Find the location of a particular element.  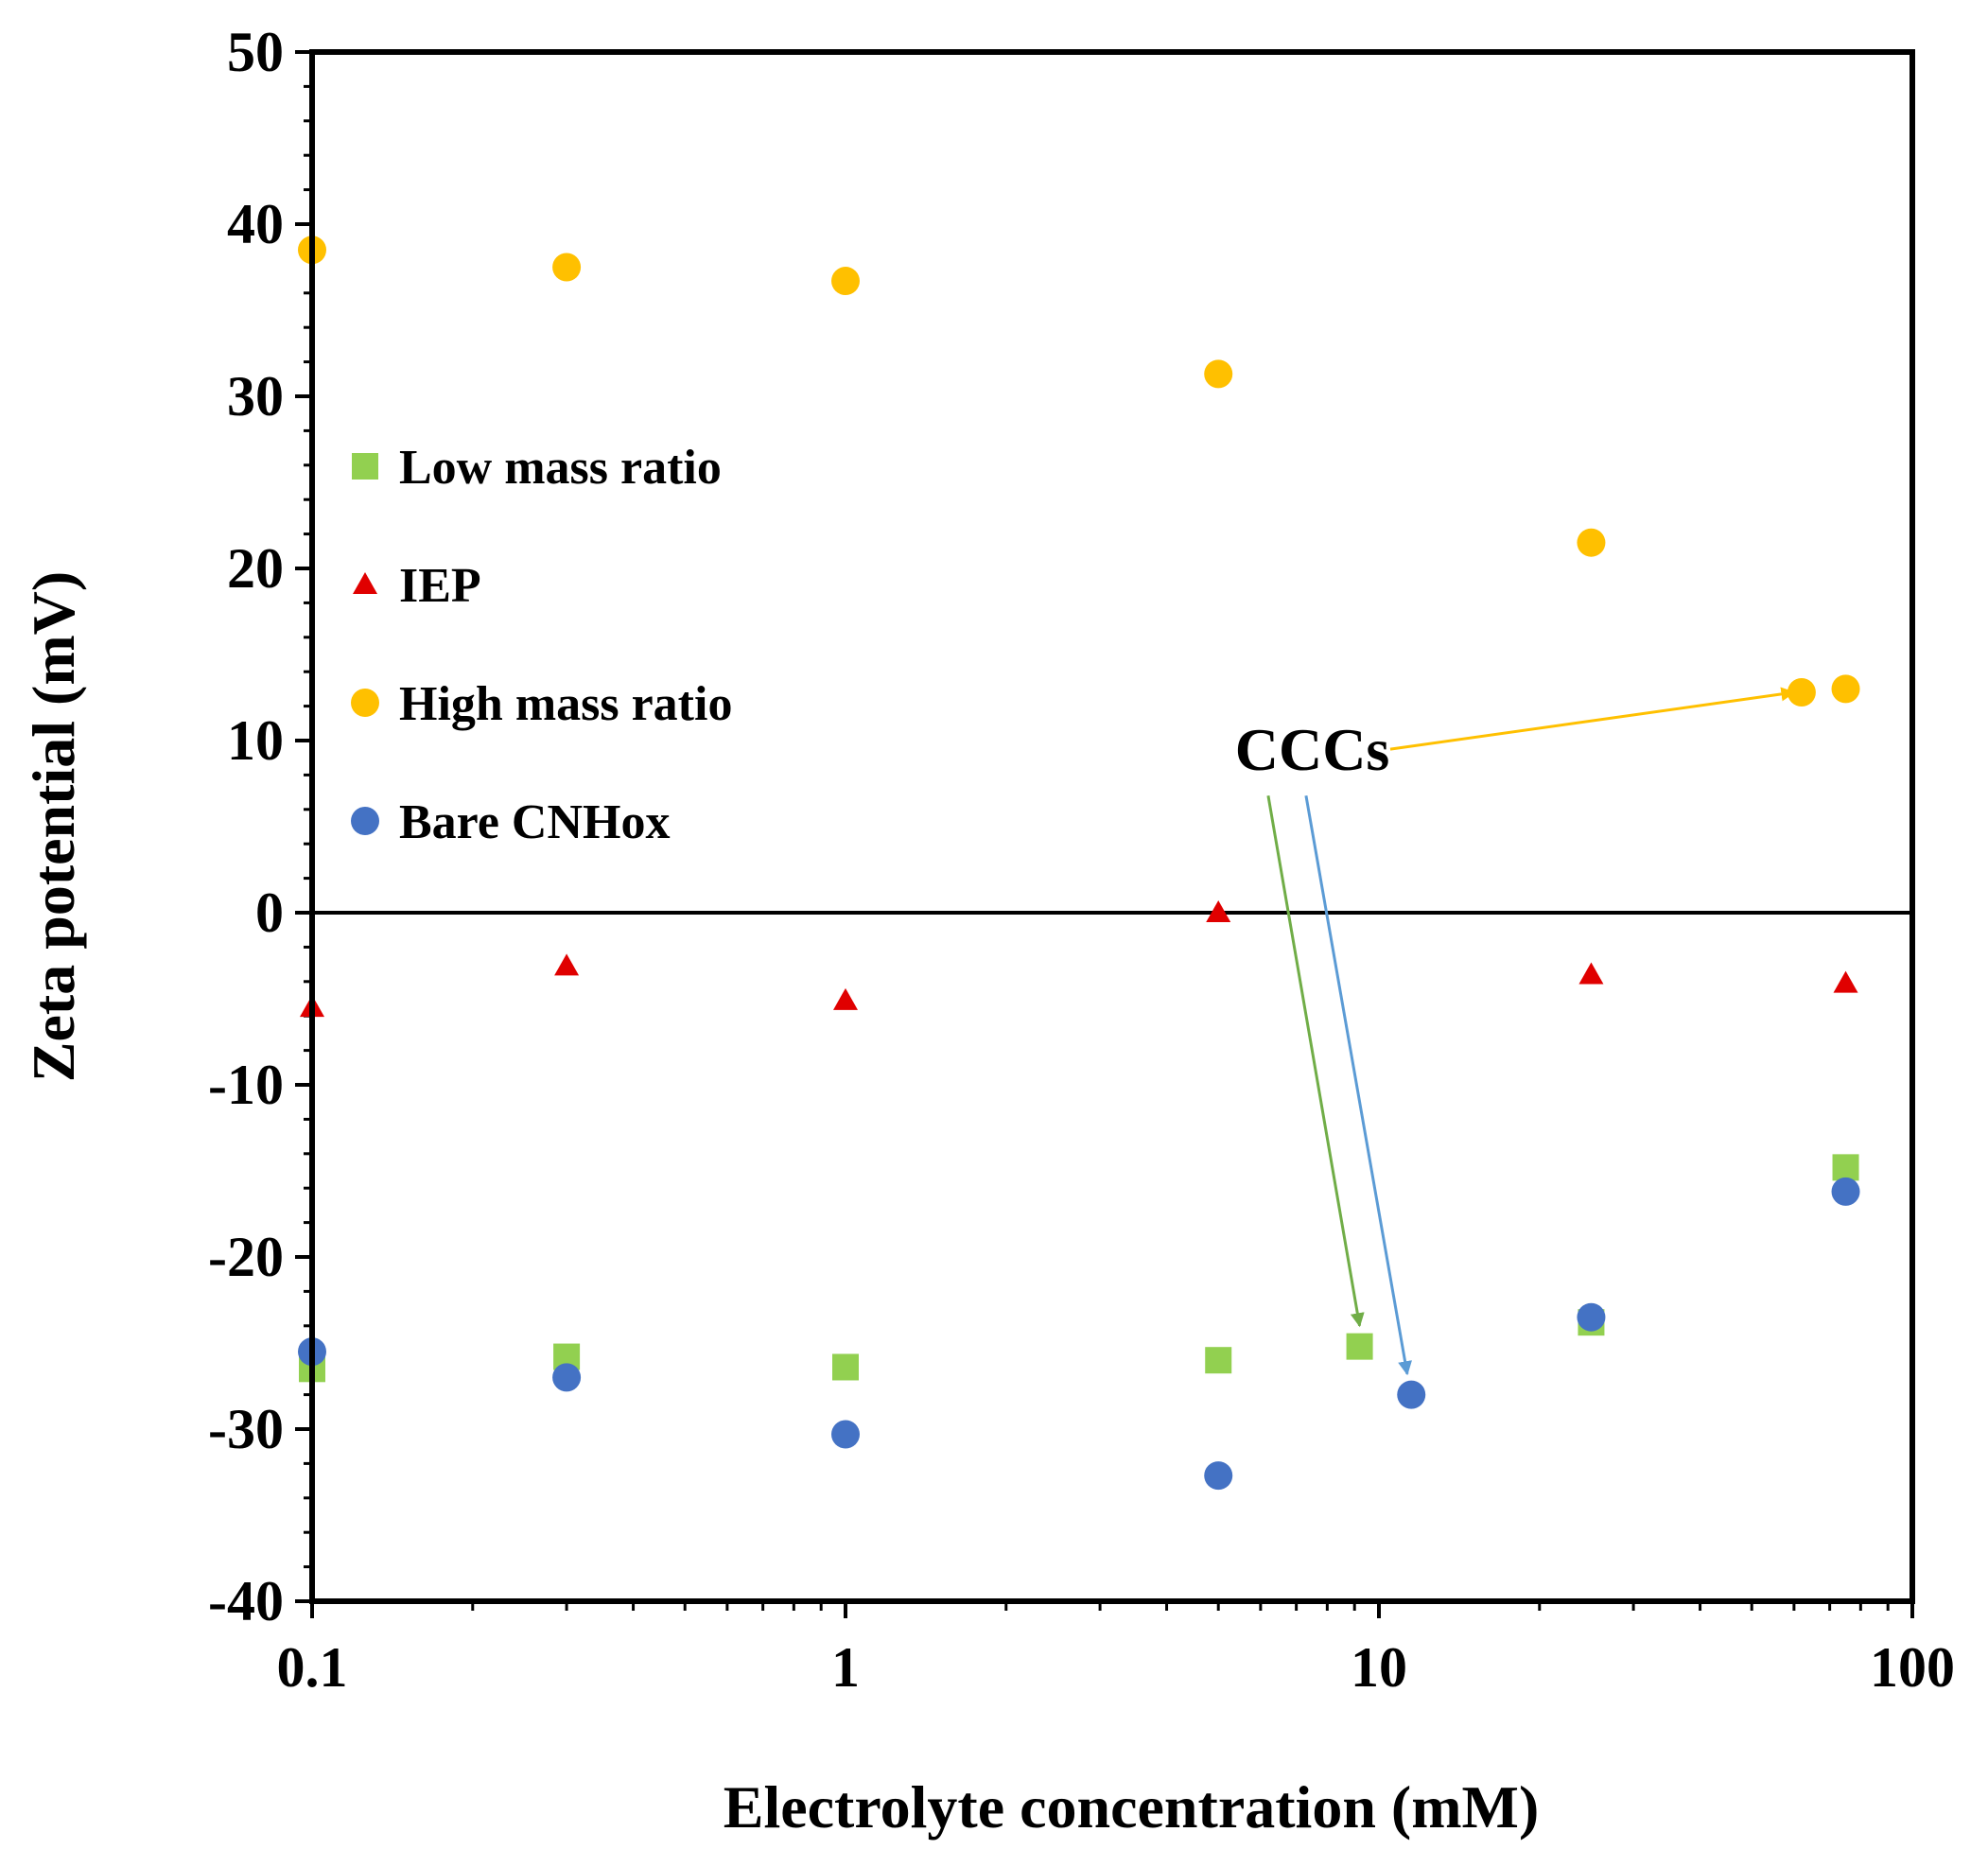

y-tick-label: -30 is located at coordinates (246, 1429).